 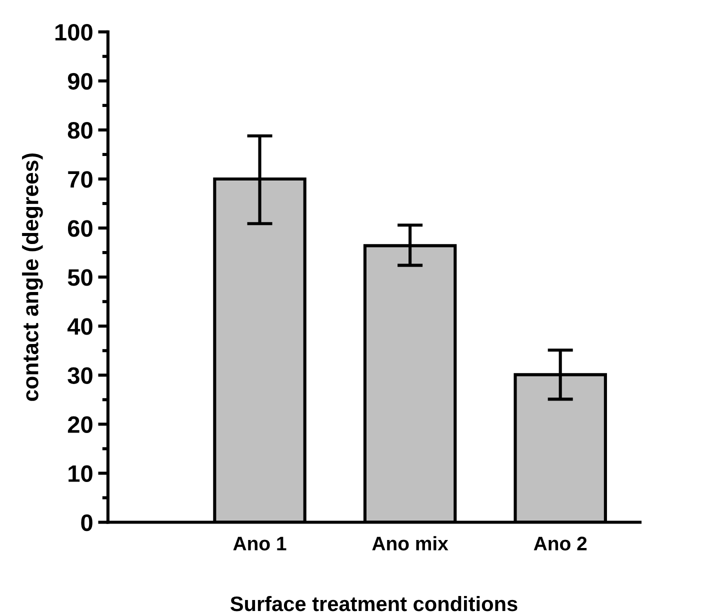 What do you see at coordinates (80, 277) in the screenshot?
I see `y-tick-label: 50` at bounding box center [80, 277].